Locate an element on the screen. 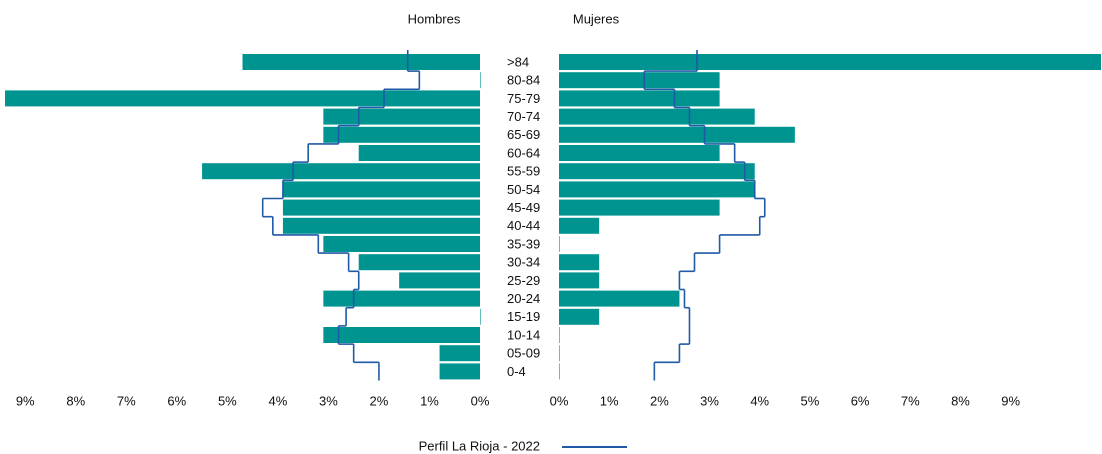  category-label: 10-14 is located at coordinates (523, 334).